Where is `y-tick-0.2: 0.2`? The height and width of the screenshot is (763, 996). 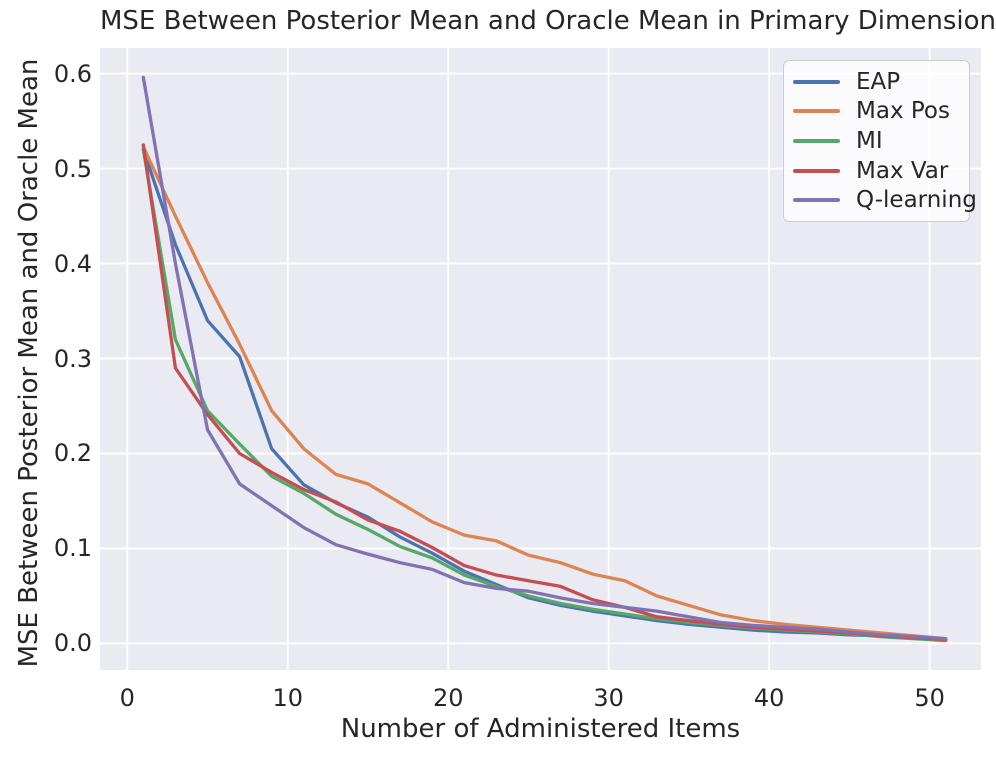
y-tick-0.2: 0.2 is located at coordinates (72, 453).